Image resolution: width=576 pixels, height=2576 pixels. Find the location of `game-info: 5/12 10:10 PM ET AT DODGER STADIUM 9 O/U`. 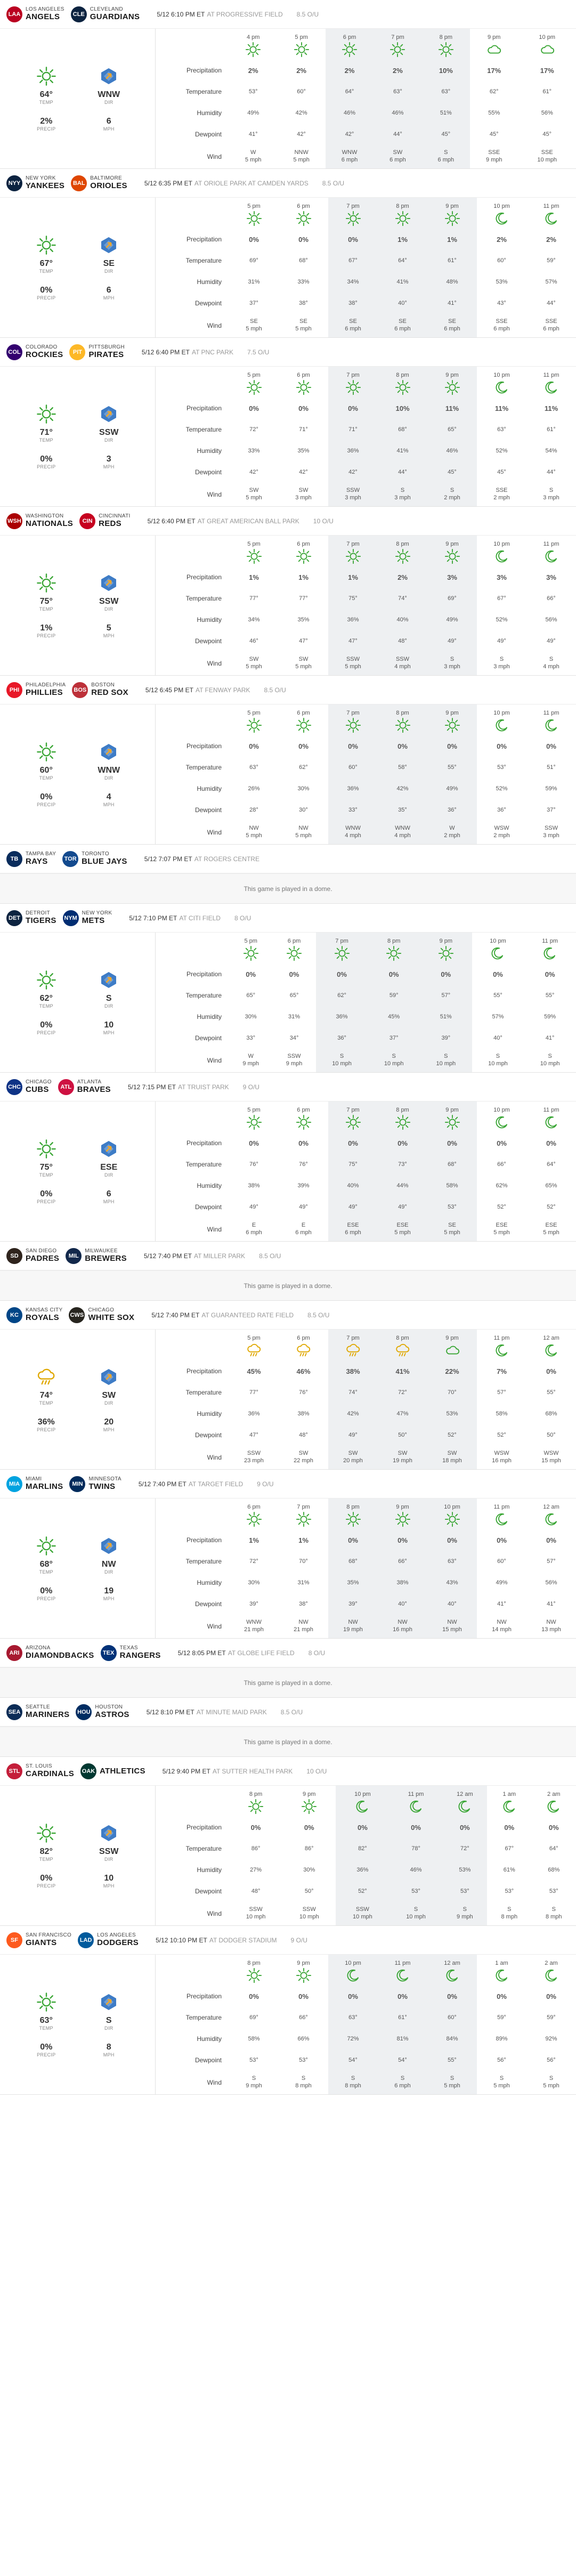

game-info: 5/12 10:10 PM ET AT DODGER STADIUM 9 O/U is located at coordinates (231, 1940).